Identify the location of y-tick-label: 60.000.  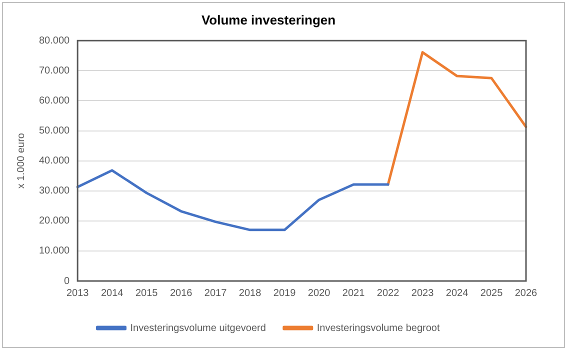
(54, 100).